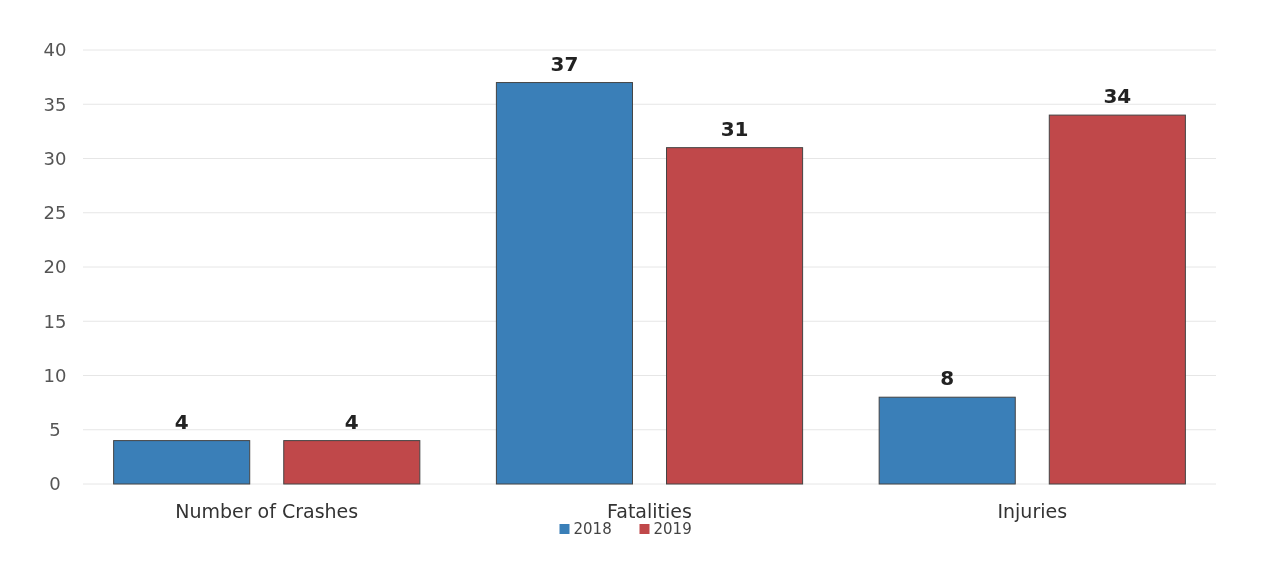 The image size is (1263, 576). I want to click on y-tick-label: 25, so click(55, 213).